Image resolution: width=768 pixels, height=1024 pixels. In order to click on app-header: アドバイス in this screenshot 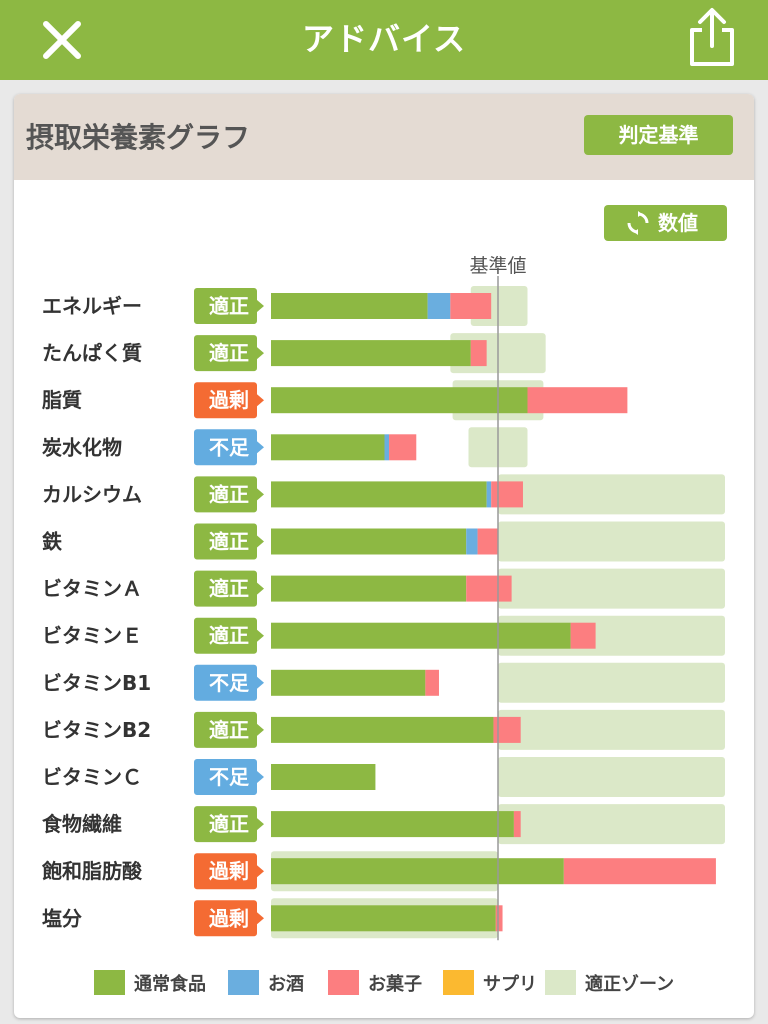, I will do `click(384, 40)`.